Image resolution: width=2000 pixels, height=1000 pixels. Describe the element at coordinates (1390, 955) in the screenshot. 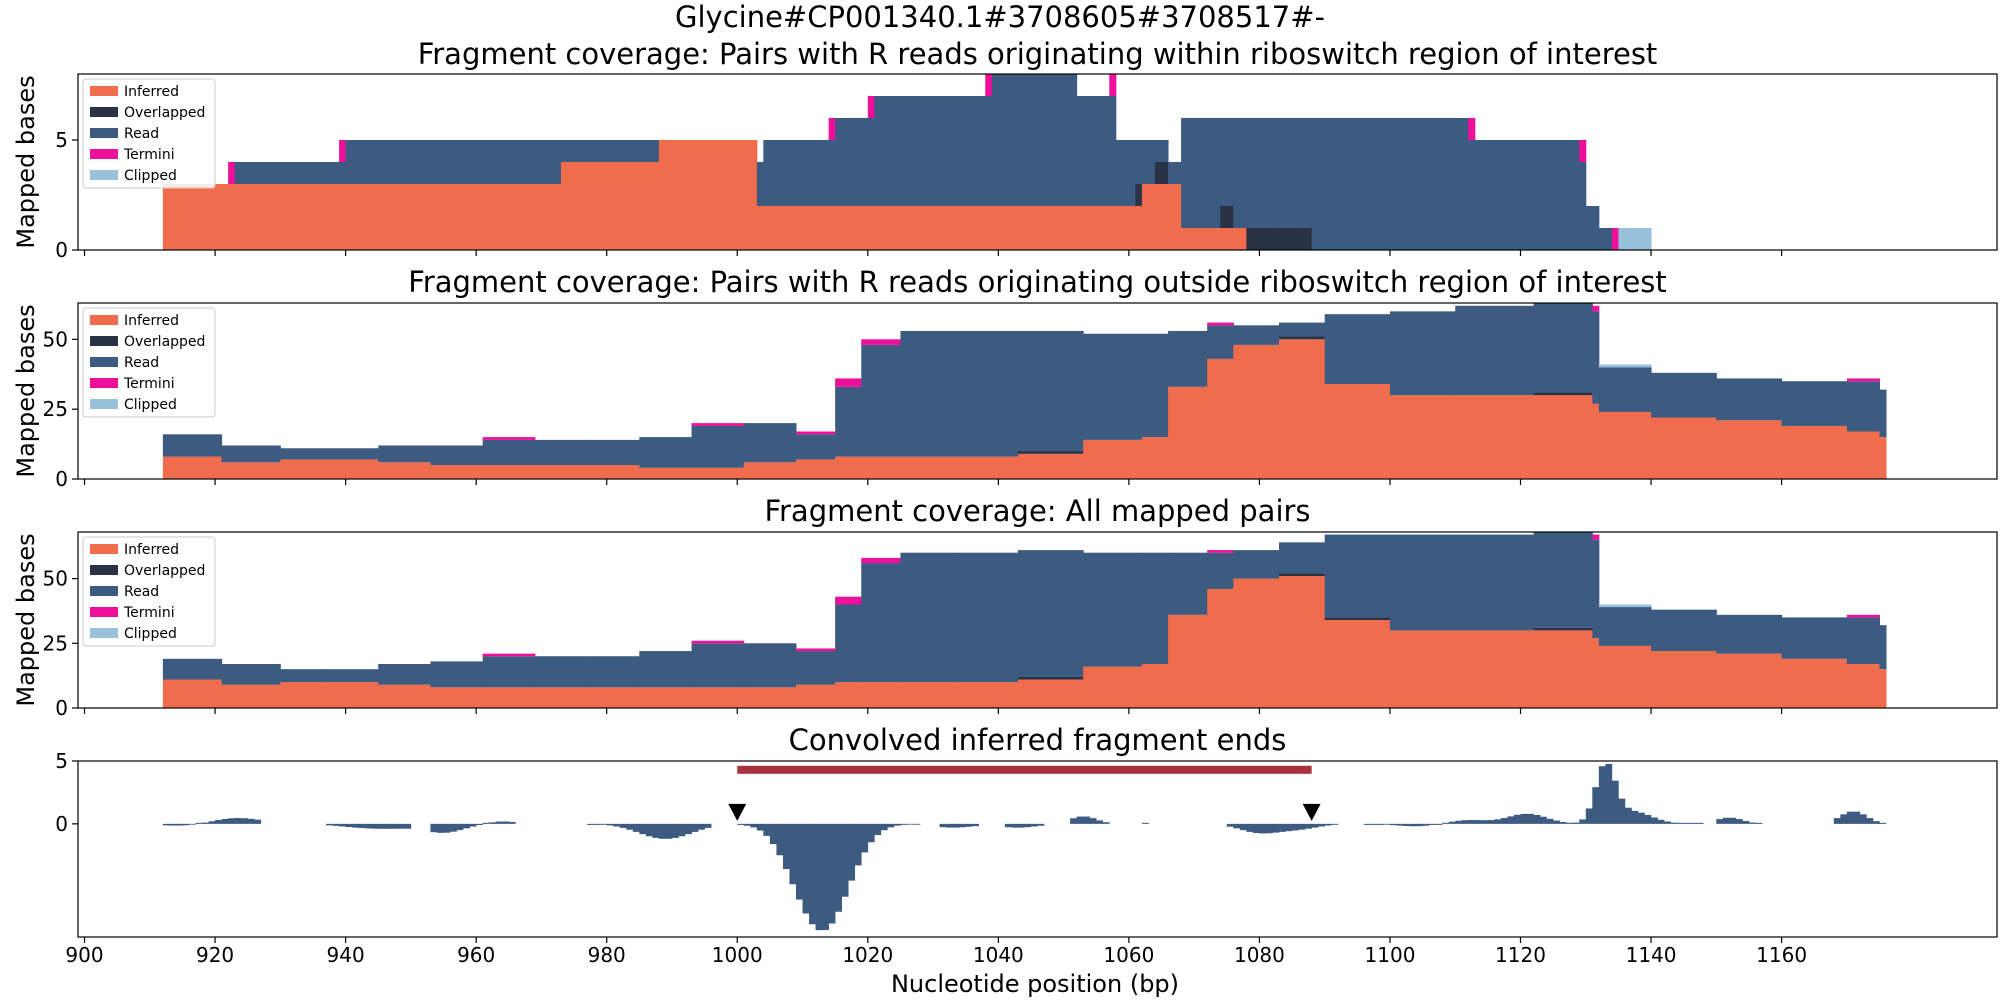

I see `x-tick-label: 1100` at that location.